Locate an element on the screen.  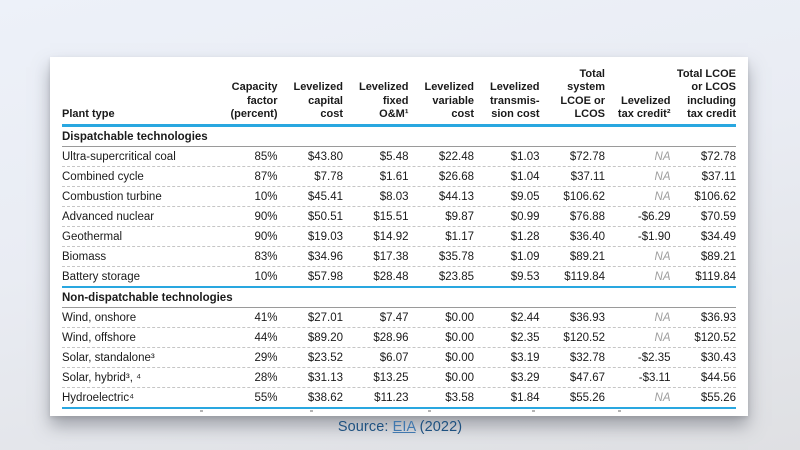
section-header: Dispatchable technologies is located at coordinates (399, 137).